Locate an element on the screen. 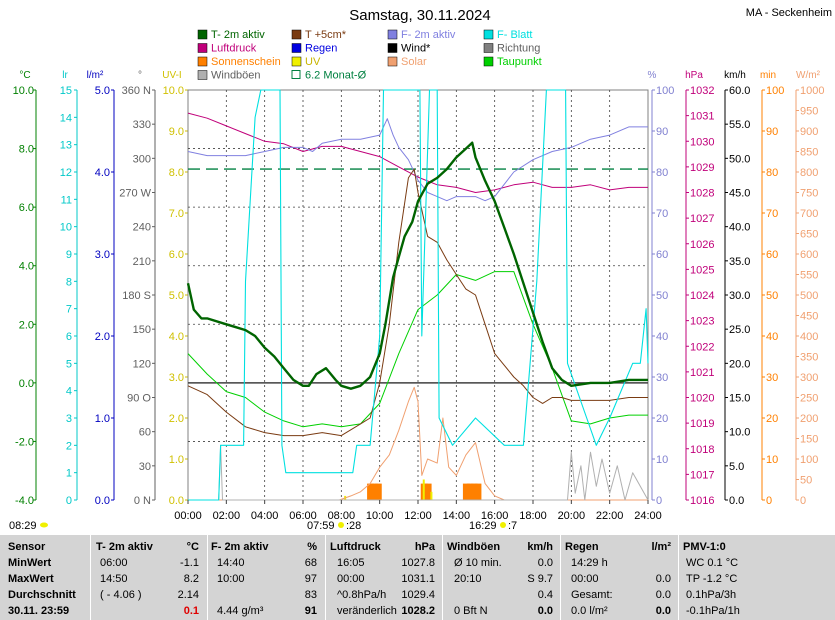  x-tick-label: 04:00 is located at coordinates (265, 516).